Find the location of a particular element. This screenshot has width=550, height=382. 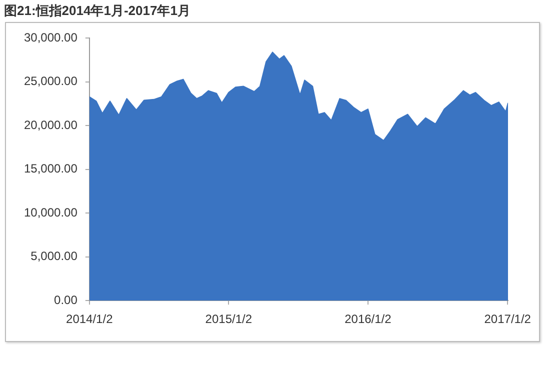

y-tick-label: 30,000.00 is located at coordinates (51, 37).